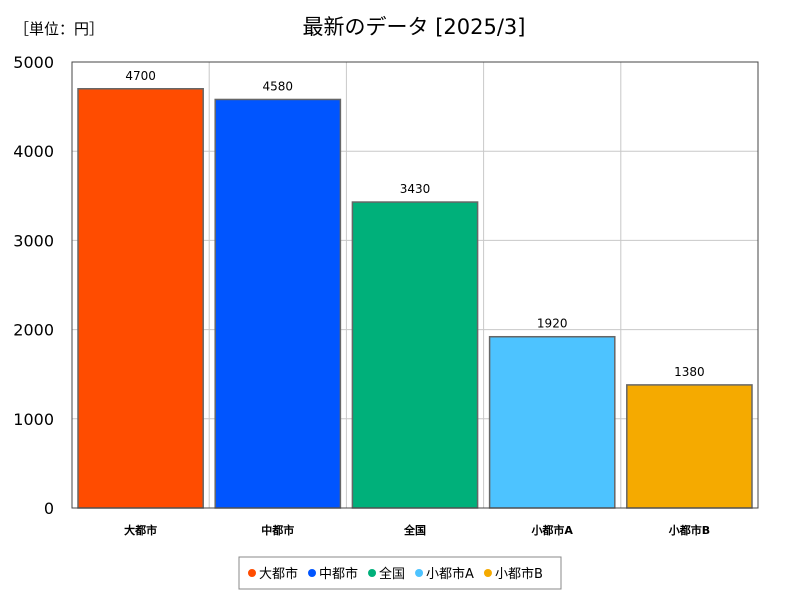 The image size is (800, 600). What do you see at coordinates (33, 419) in the screenshot?
I see `y-tick-label: 1000` at bounding box center [33, 419].